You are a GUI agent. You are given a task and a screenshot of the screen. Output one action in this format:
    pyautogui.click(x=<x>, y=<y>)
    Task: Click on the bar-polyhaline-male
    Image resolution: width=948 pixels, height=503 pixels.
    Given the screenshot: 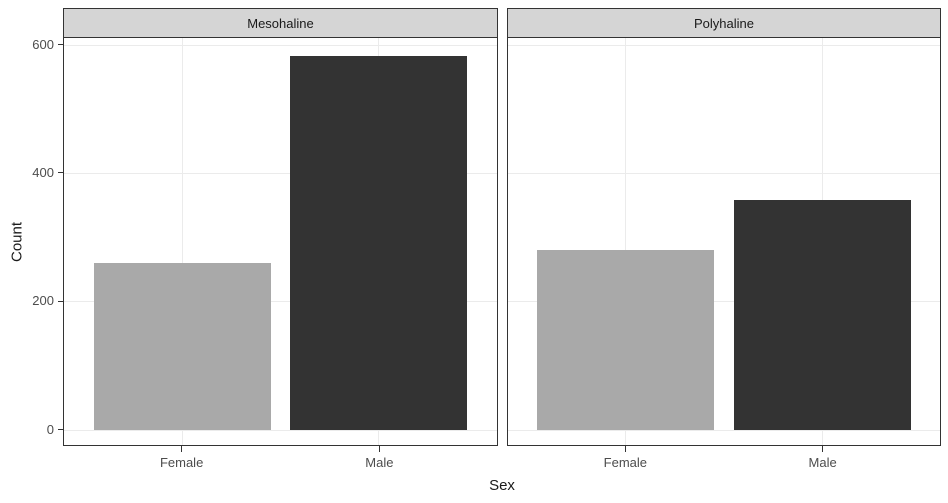 What is the action you would take?
    pyautogui.click(x=822, y=314)
    